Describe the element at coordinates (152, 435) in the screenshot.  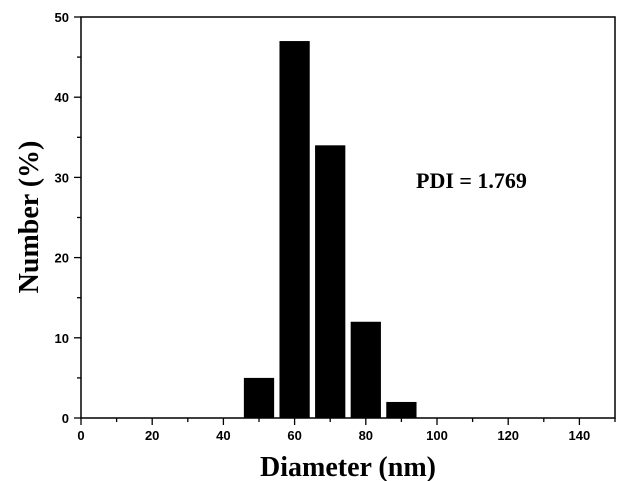
I see `x-tick-label: 20` at that location.